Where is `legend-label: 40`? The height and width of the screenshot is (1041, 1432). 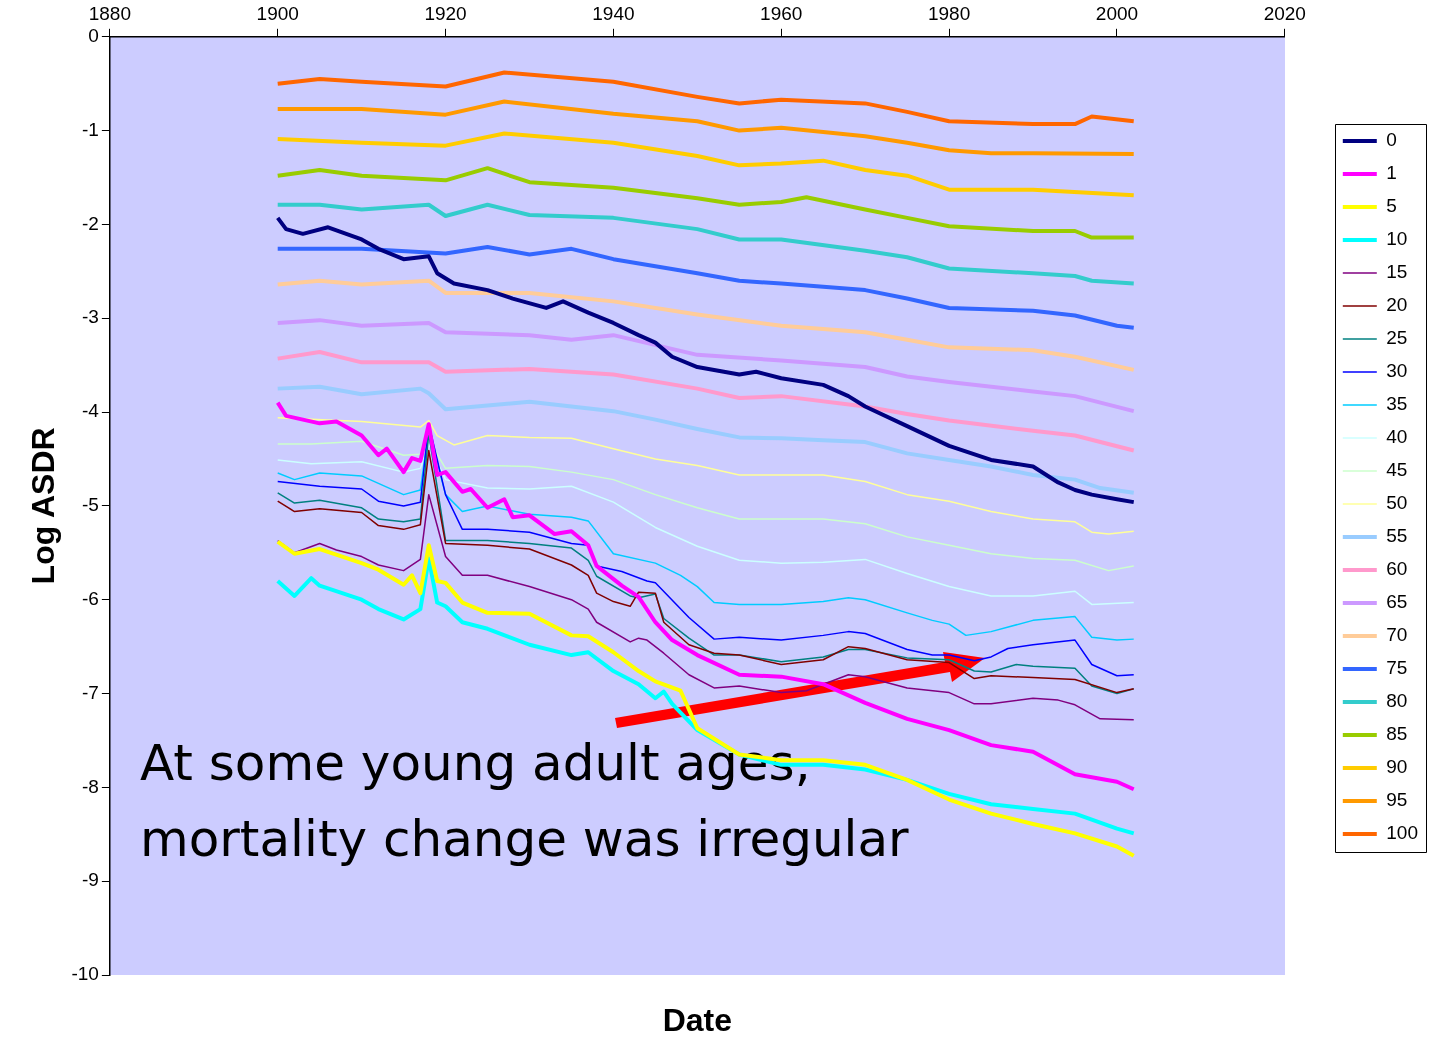 legend-label: 40 is located at coordinates (1397, 437).